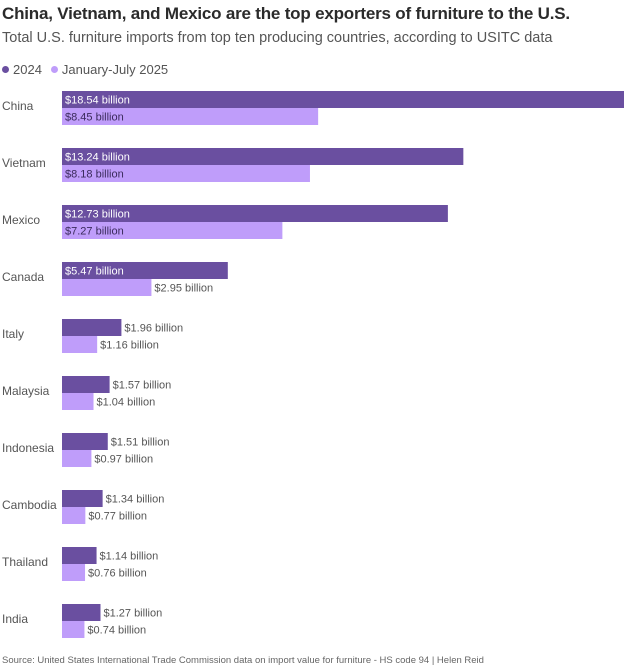  What do you see at coordinates (97, 215) in the screenshot?
I see `data-label-mexico-series-0: $12.73 billion` at bounding box center [97, 215].